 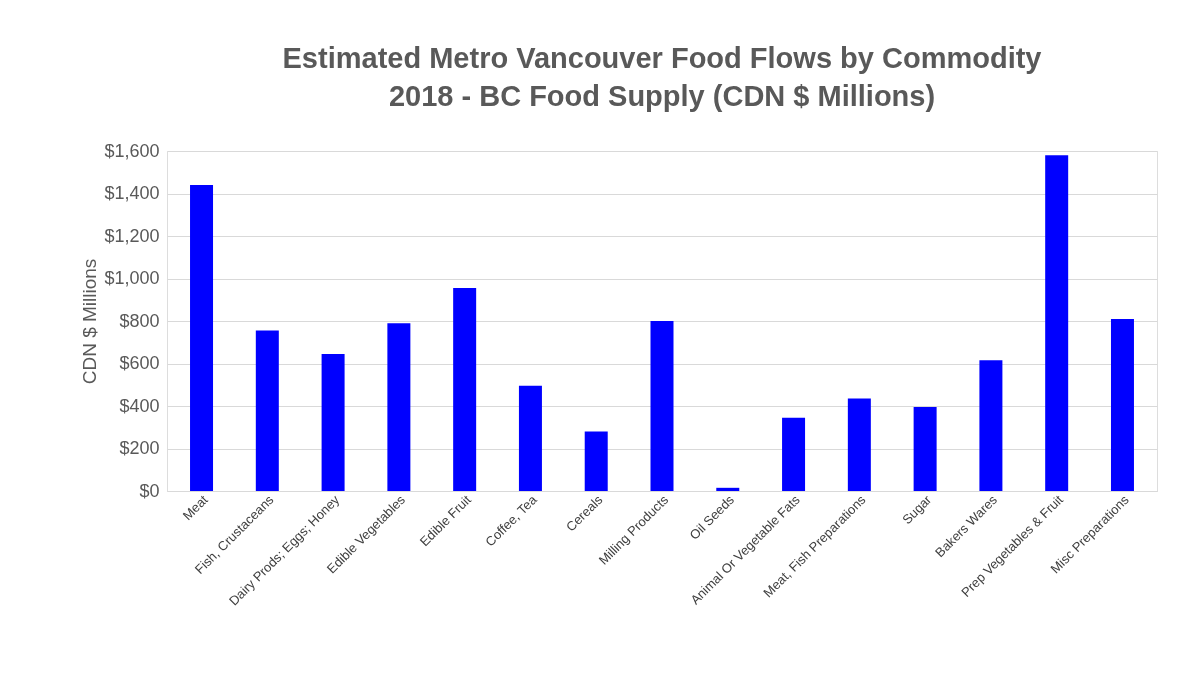 I want to click on y-tick-label: $0, so click(x=149, y=490).